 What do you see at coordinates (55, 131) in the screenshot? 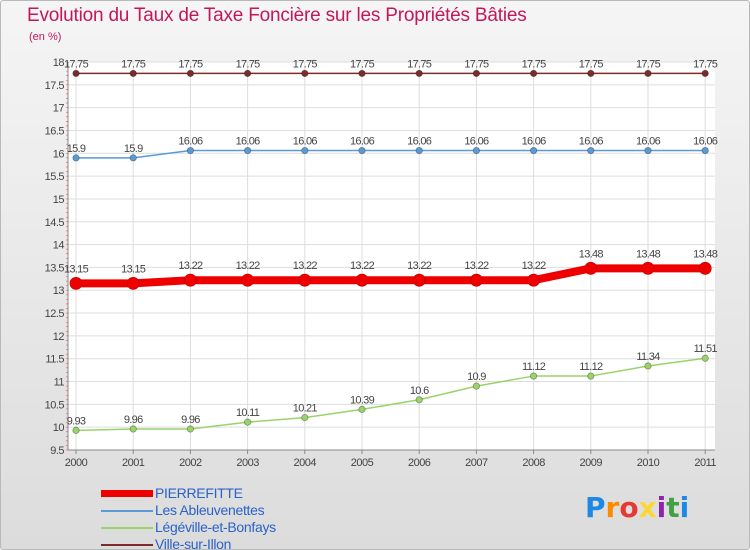
I see `y-tick-label: 16.5` at bounding box center [55, 131].